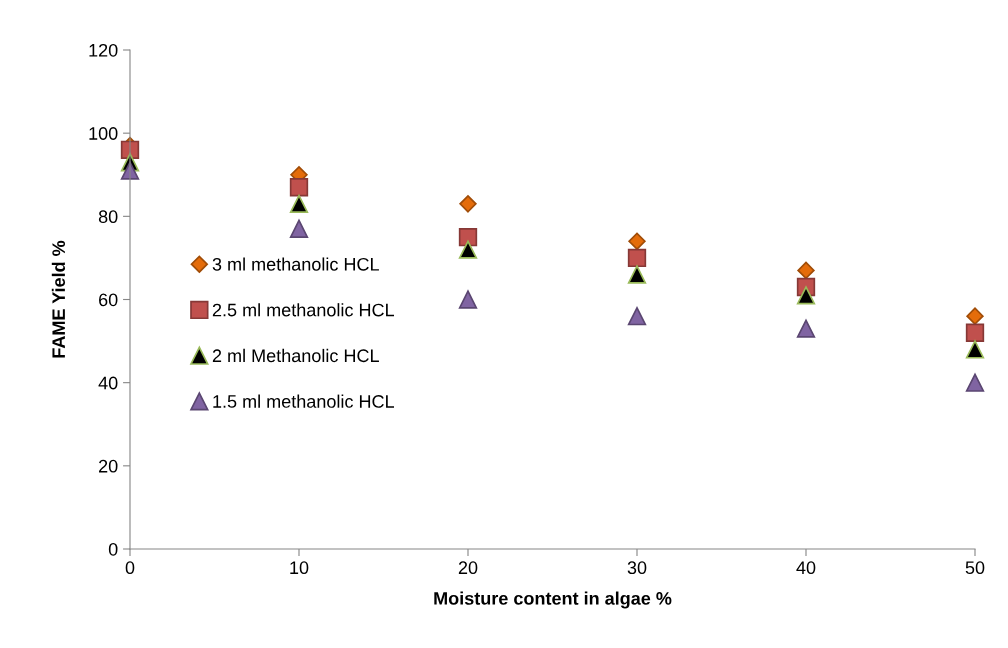 The image size is (1008, 648). I want to click on y-tick-label: 100, so click(103, 133).